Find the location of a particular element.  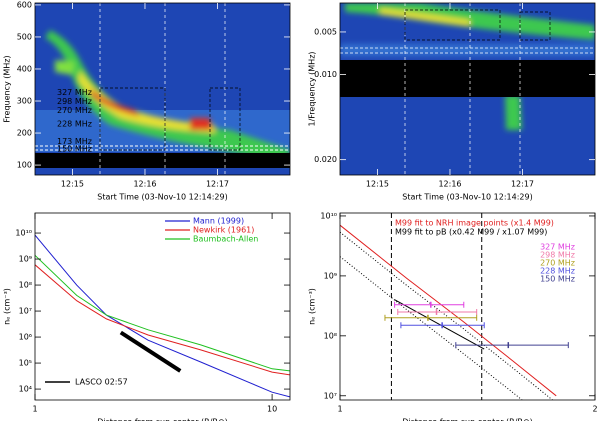

x-tick-label: 10 is located at coordinates (272, 409).